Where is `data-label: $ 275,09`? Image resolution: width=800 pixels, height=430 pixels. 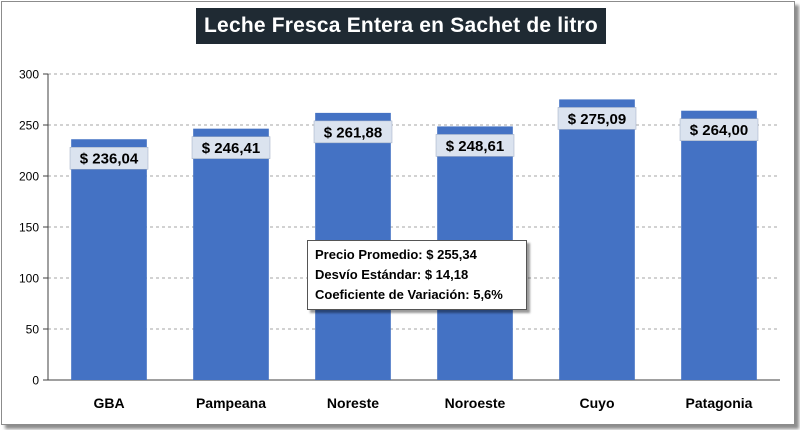
data-label: $ 275,09 is located at coordinates (597, 119).